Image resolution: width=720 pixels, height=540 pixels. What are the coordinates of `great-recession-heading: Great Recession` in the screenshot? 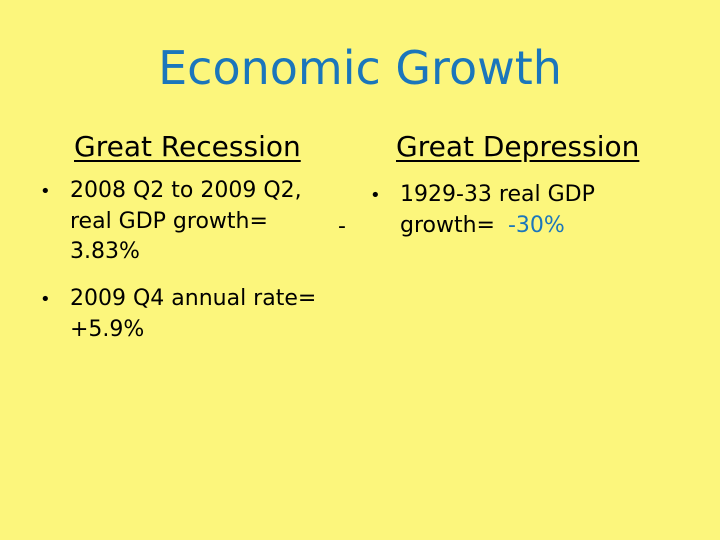 It's located at (187, 146).